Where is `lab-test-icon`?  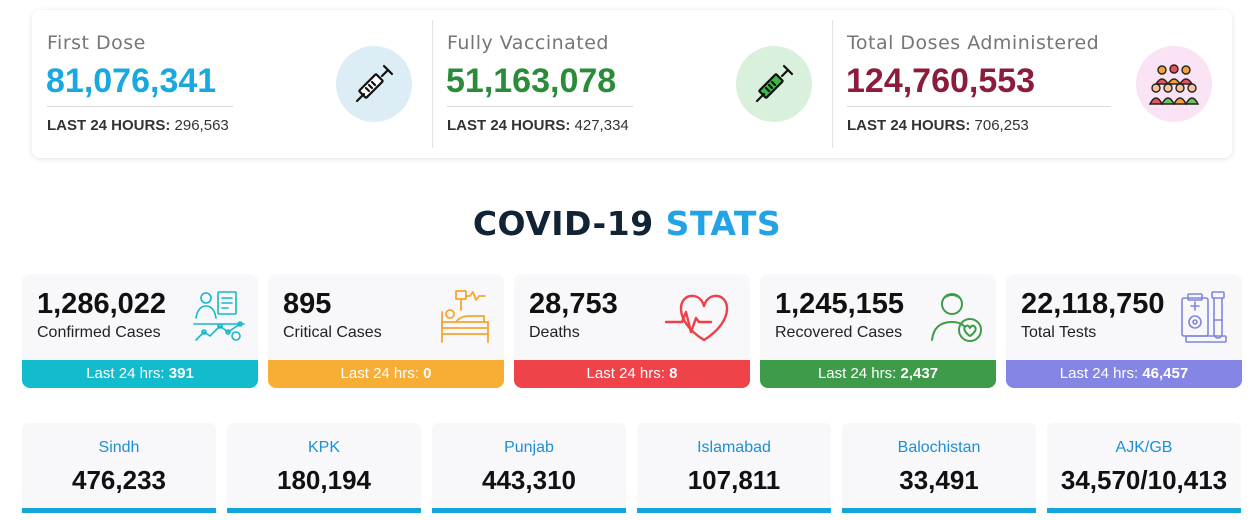
lab-test-icon is located at coordinates (1203, 317).